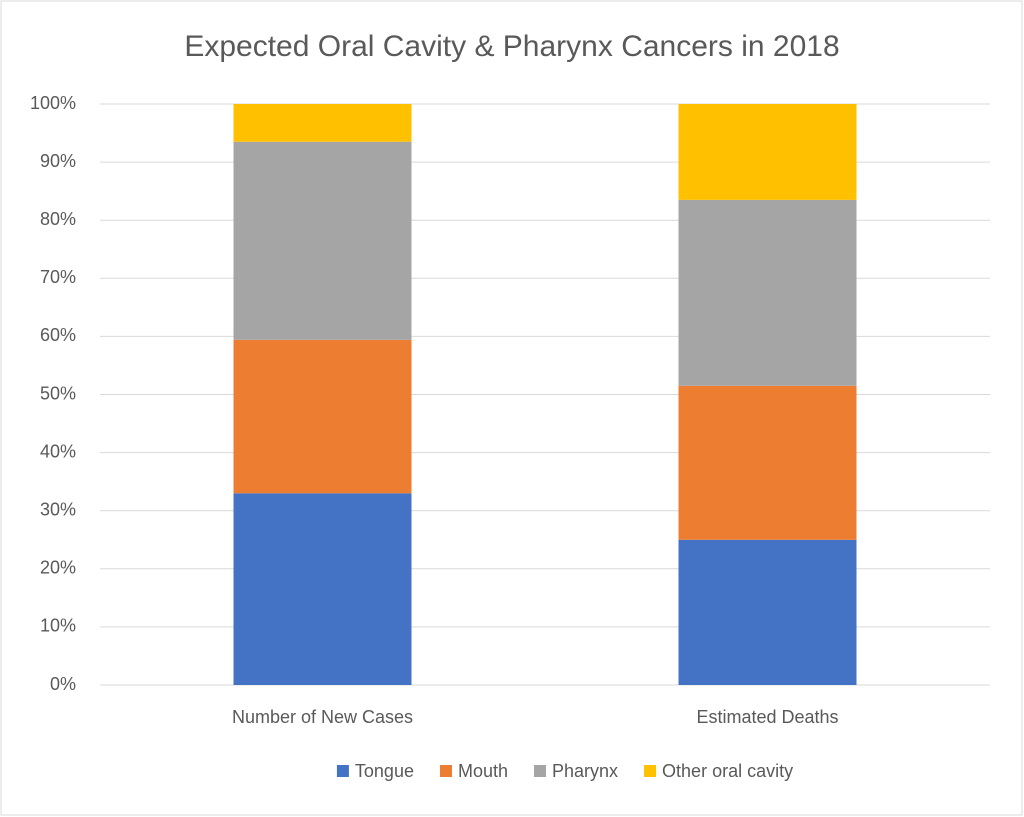  Describe the element at coordinates (322, 717) in the screenshot. I see `x-tick-label: Number of New Cases` at that location.